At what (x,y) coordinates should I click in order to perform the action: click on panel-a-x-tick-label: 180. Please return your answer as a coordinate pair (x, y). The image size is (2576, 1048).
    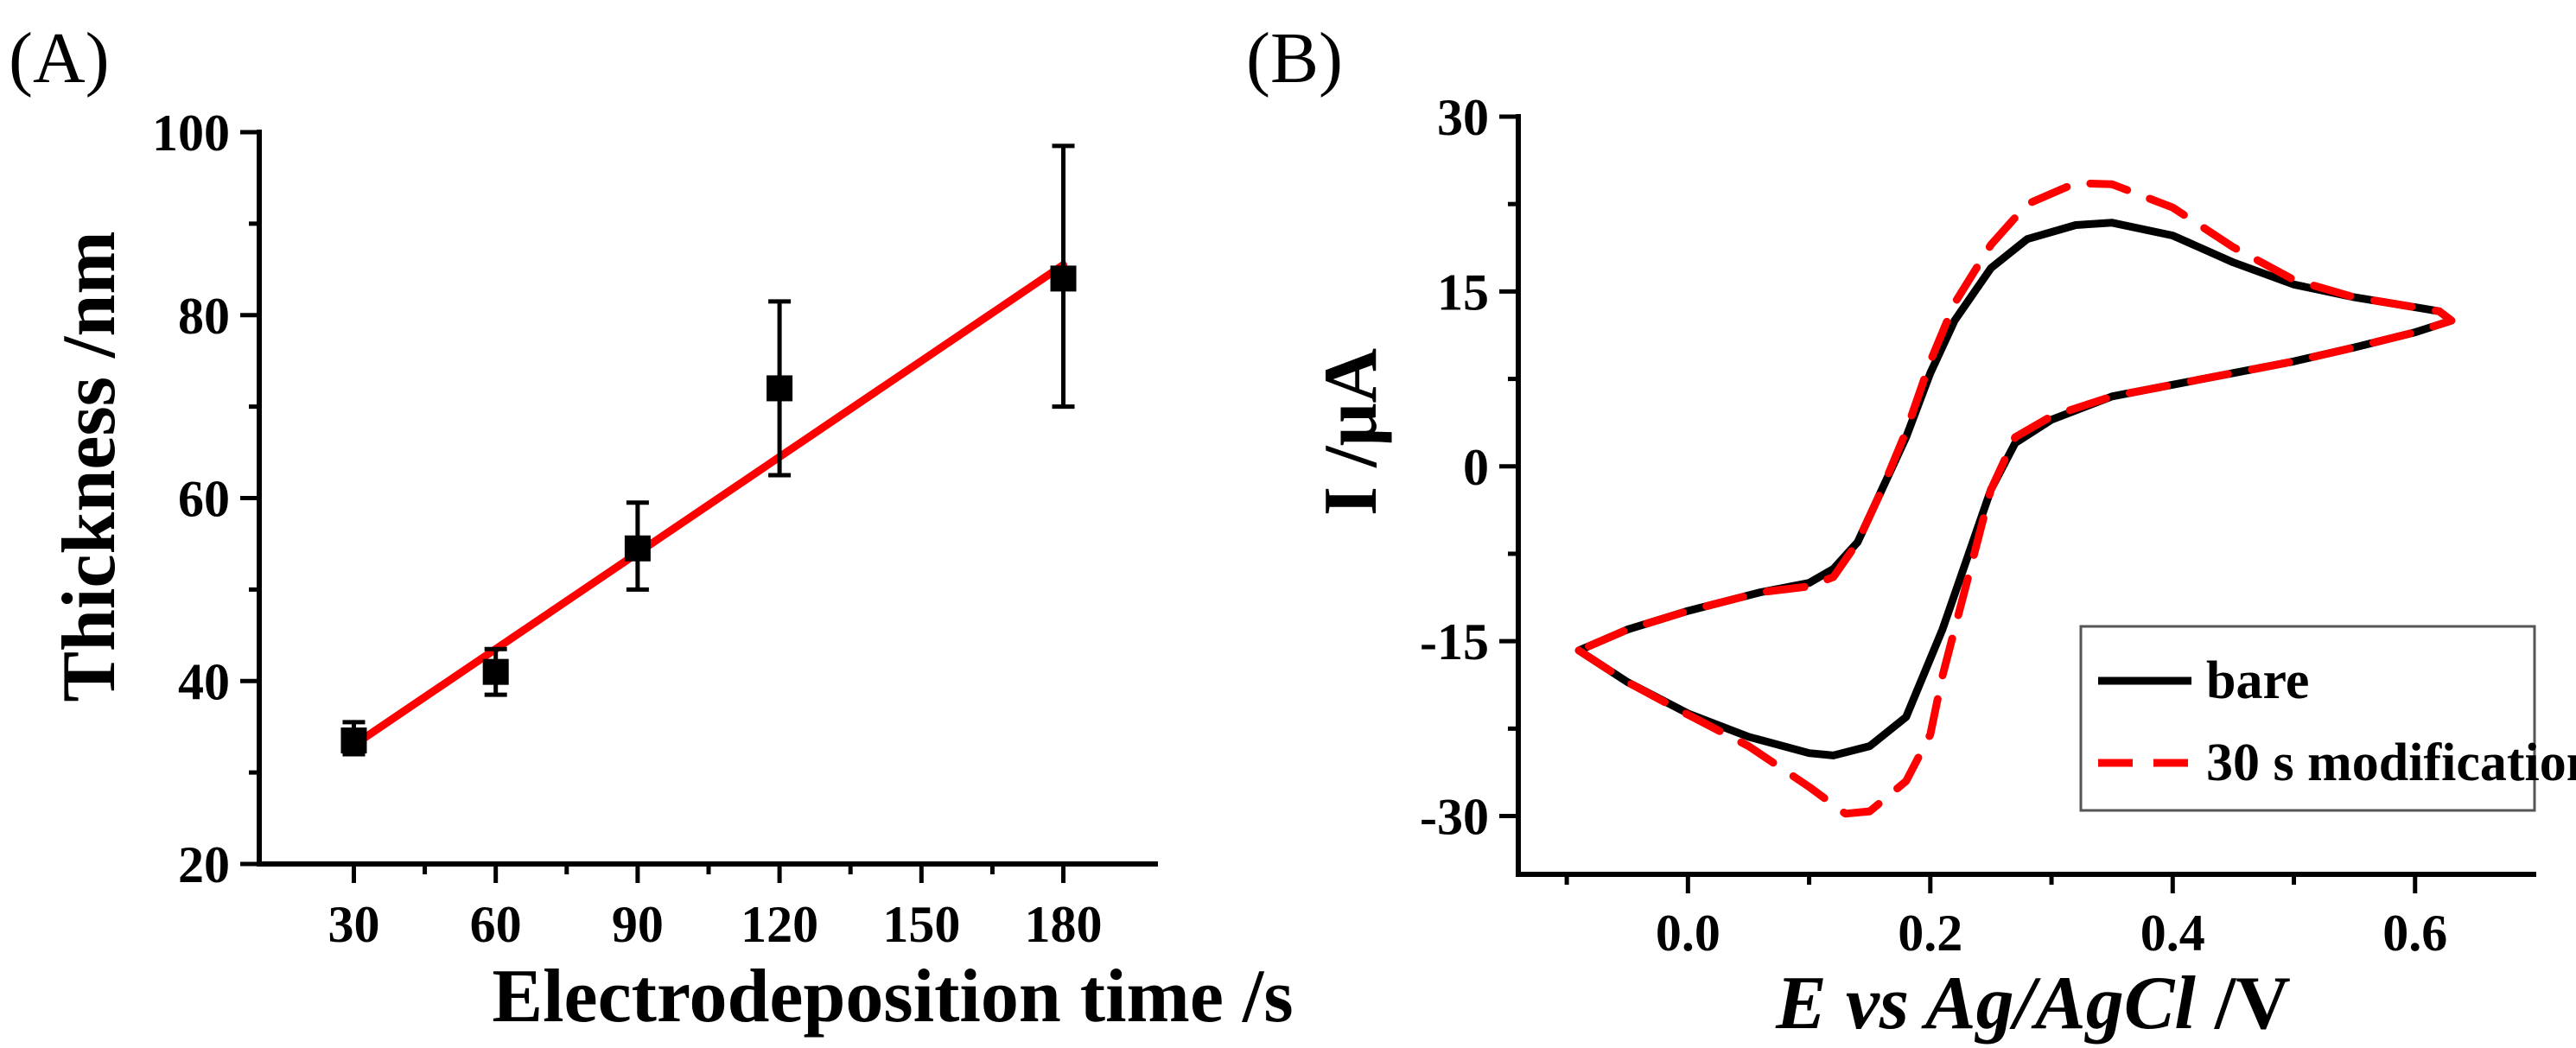
    Looking at the image, I should click on (1064, 924).